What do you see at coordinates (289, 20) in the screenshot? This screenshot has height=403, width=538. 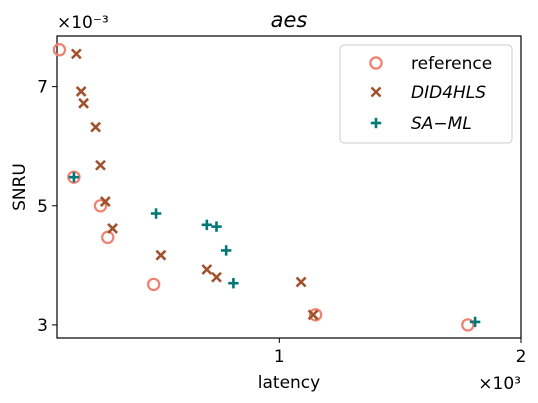 I see `chart-title: aes` at bounding box center [289, 20].